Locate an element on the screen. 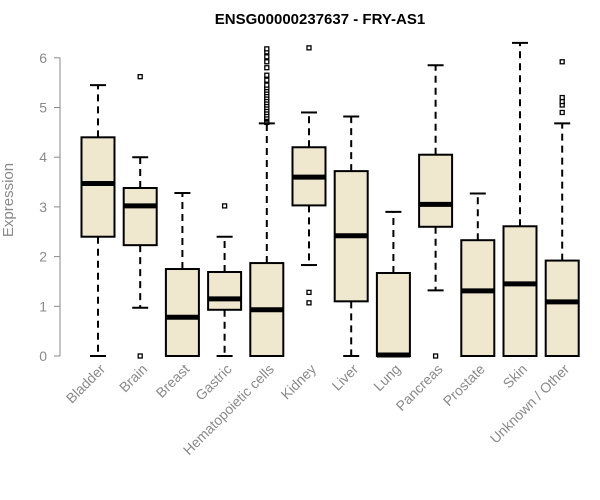 The height and width of the screenshot is (500, 600). y-tick-label: 5 is located at coordinates (43, 108).